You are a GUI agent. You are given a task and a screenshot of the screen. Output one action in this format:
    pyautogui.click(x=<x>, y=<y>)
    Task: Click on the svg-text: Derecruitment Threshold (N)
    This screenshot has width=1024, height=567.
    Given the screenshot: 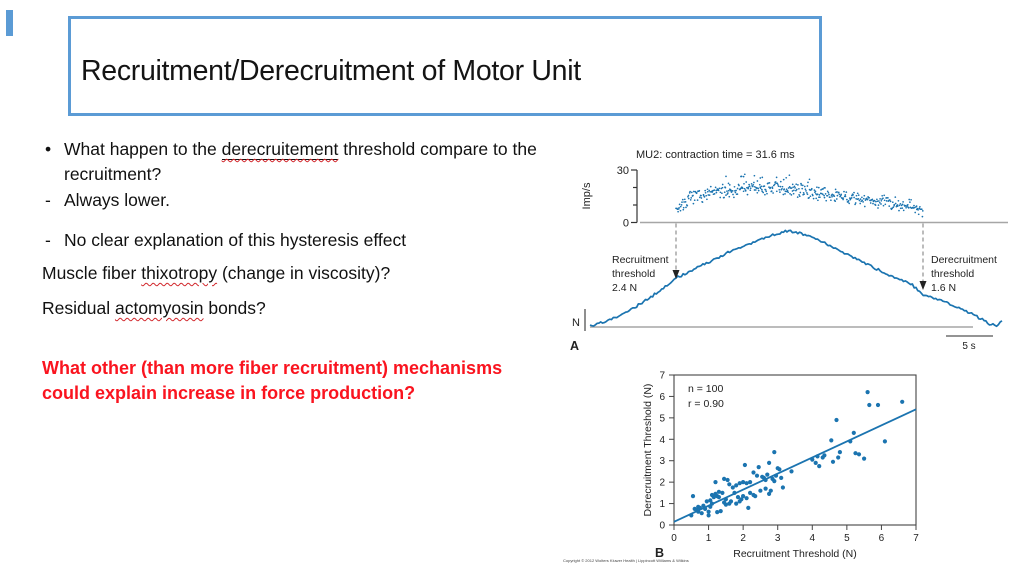 What is the action you would take?
    pyautogui.click(x=648, y=450)
    